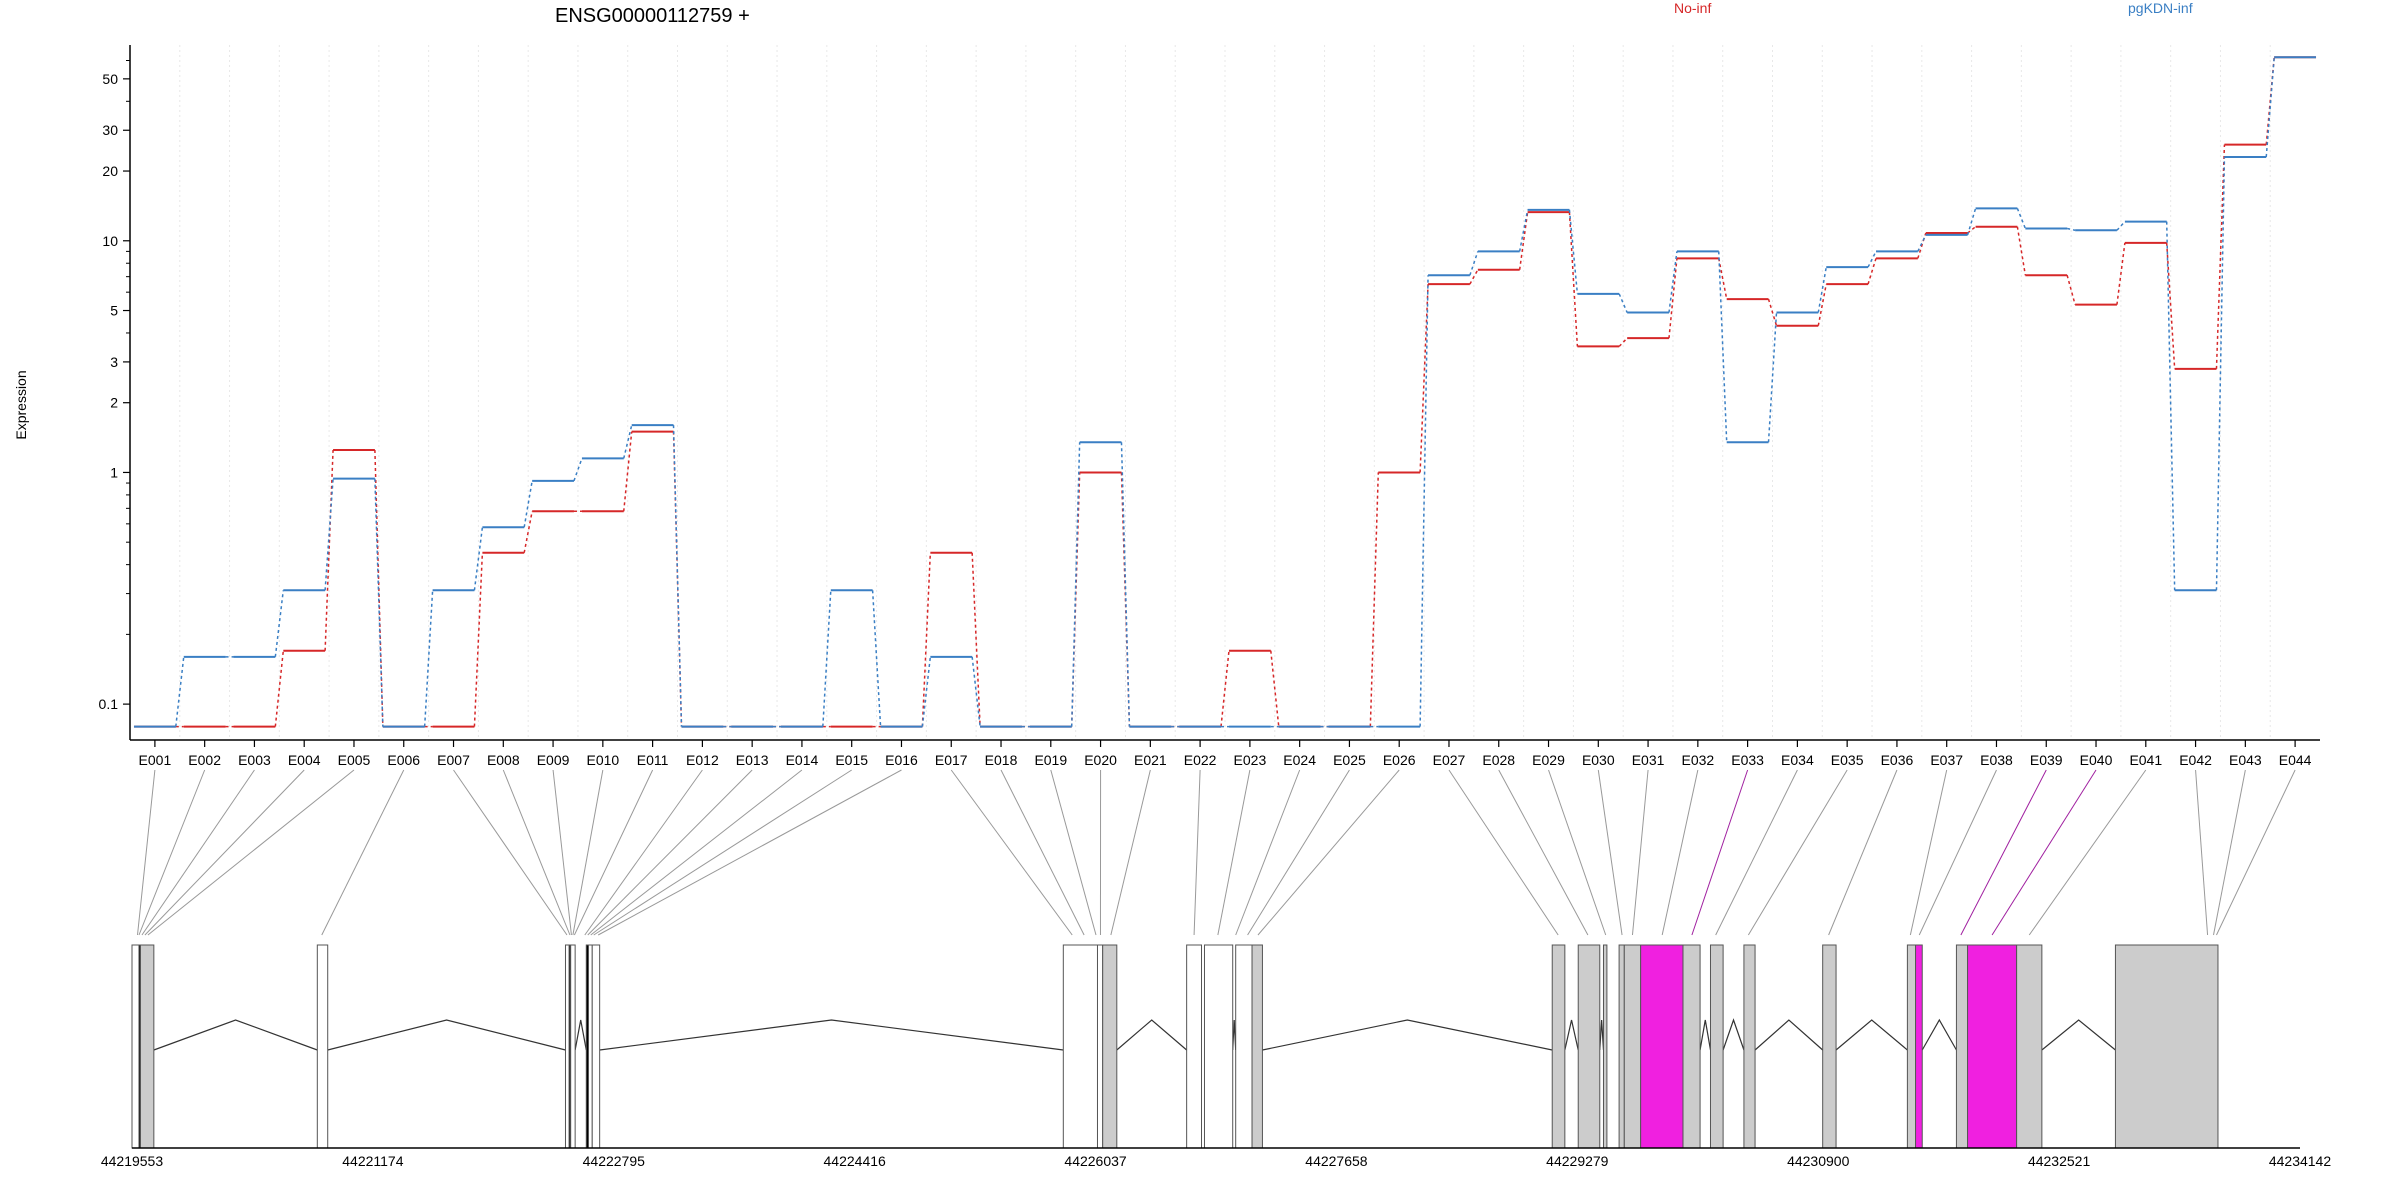 The width and height of the screenshot is (2400, 1200). Describe the element at coordinates (851, 760) in the screenshot. I see `exon-label-E015: E015` at that location.